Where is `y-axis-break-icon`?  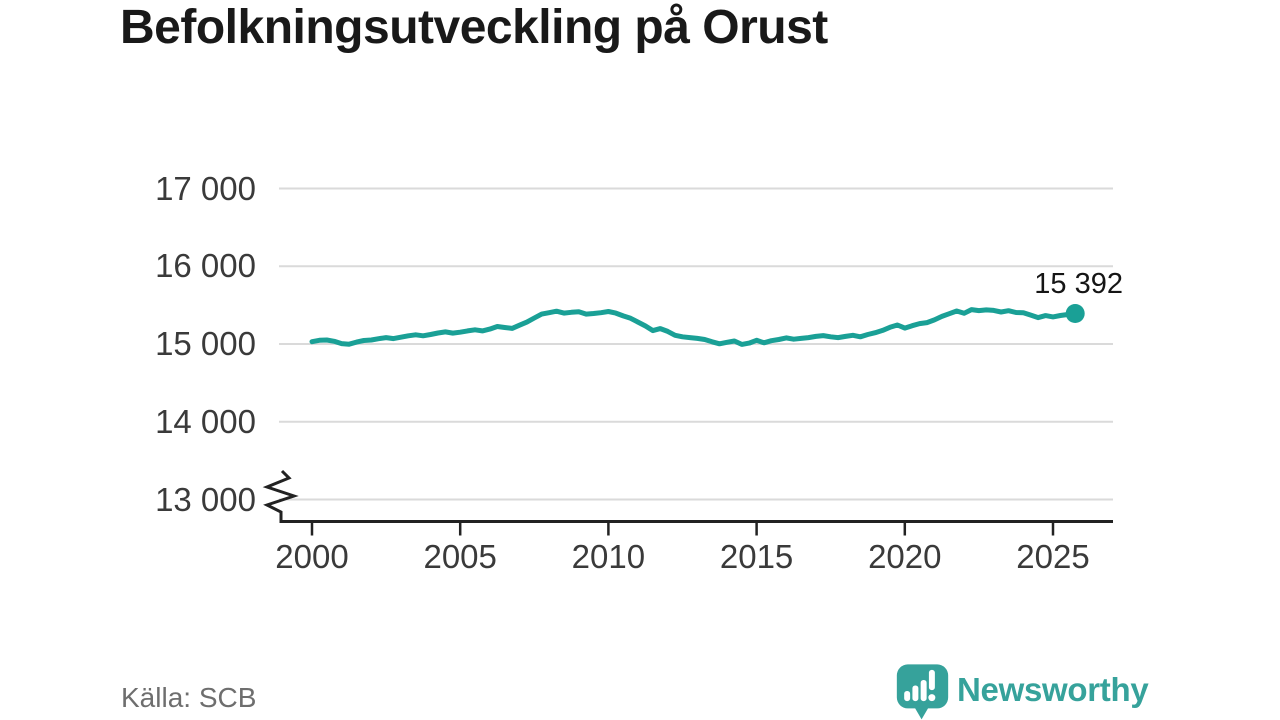 y-axis-break-icon is located at coordinates (280, 496).